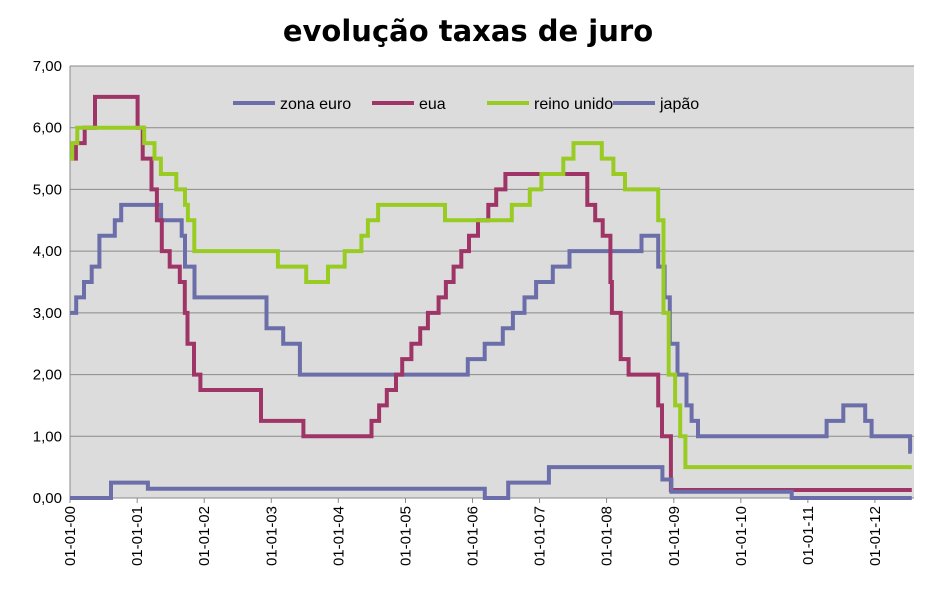  Describe the element at coordinates (679, 104) in the screenshot. I see `legend-label: japão` at that location.